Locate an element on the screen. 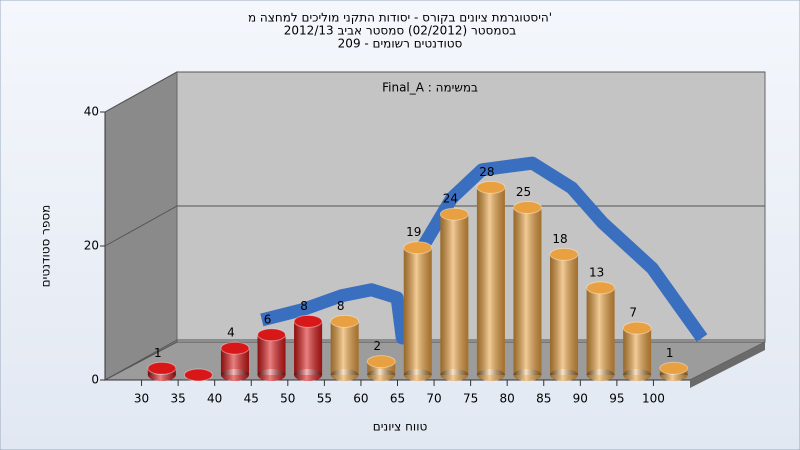  y-tick-label: 40 is located at coordinates (91, 112).